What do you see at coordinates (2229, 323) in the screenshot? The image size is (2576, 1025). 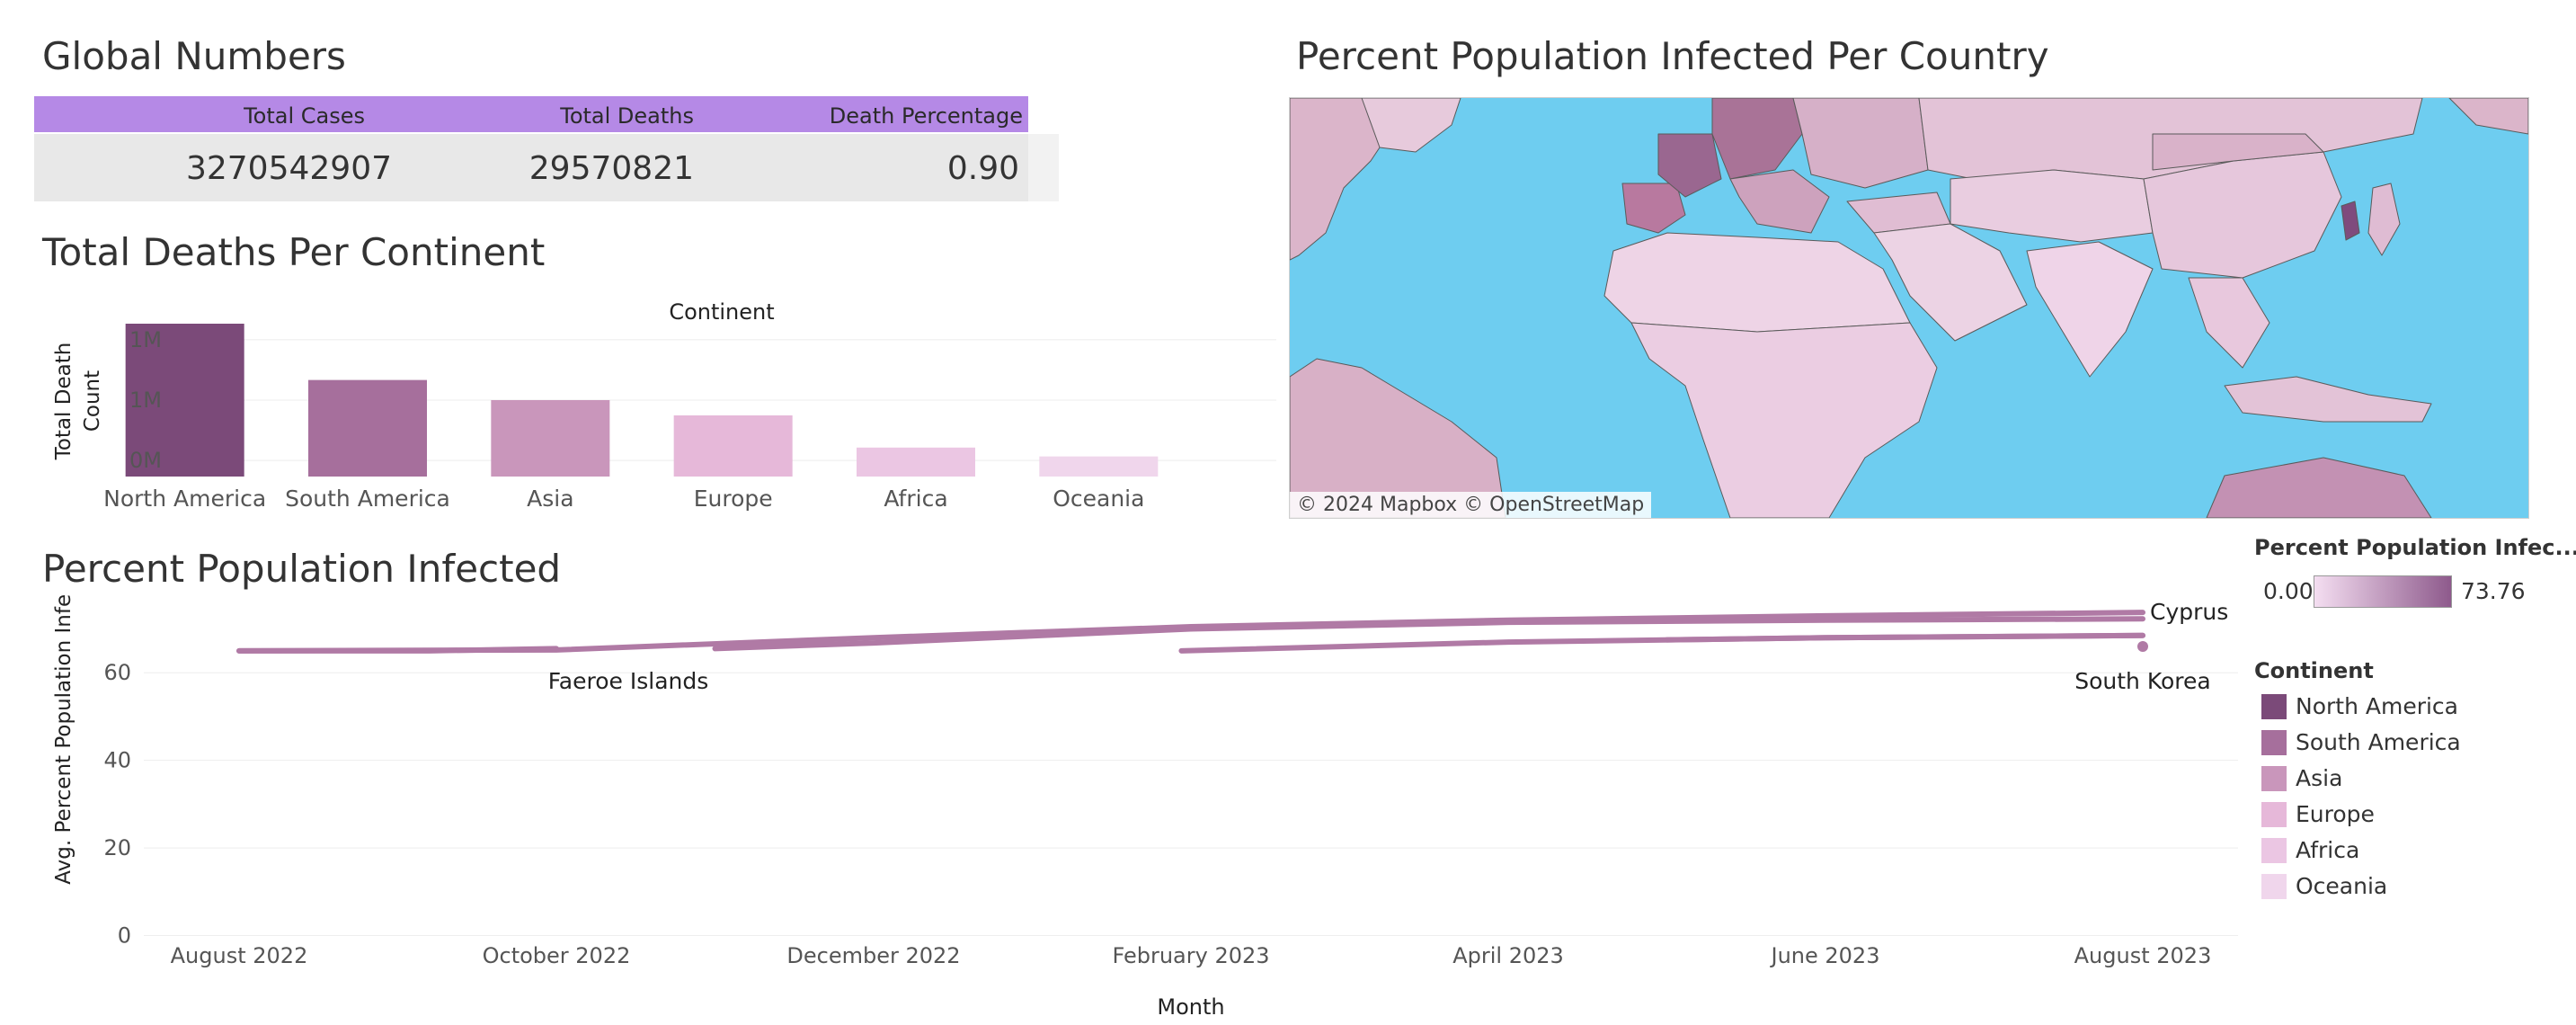 I see `map-region-southeast-asia` at bounding box center [2229, 323].